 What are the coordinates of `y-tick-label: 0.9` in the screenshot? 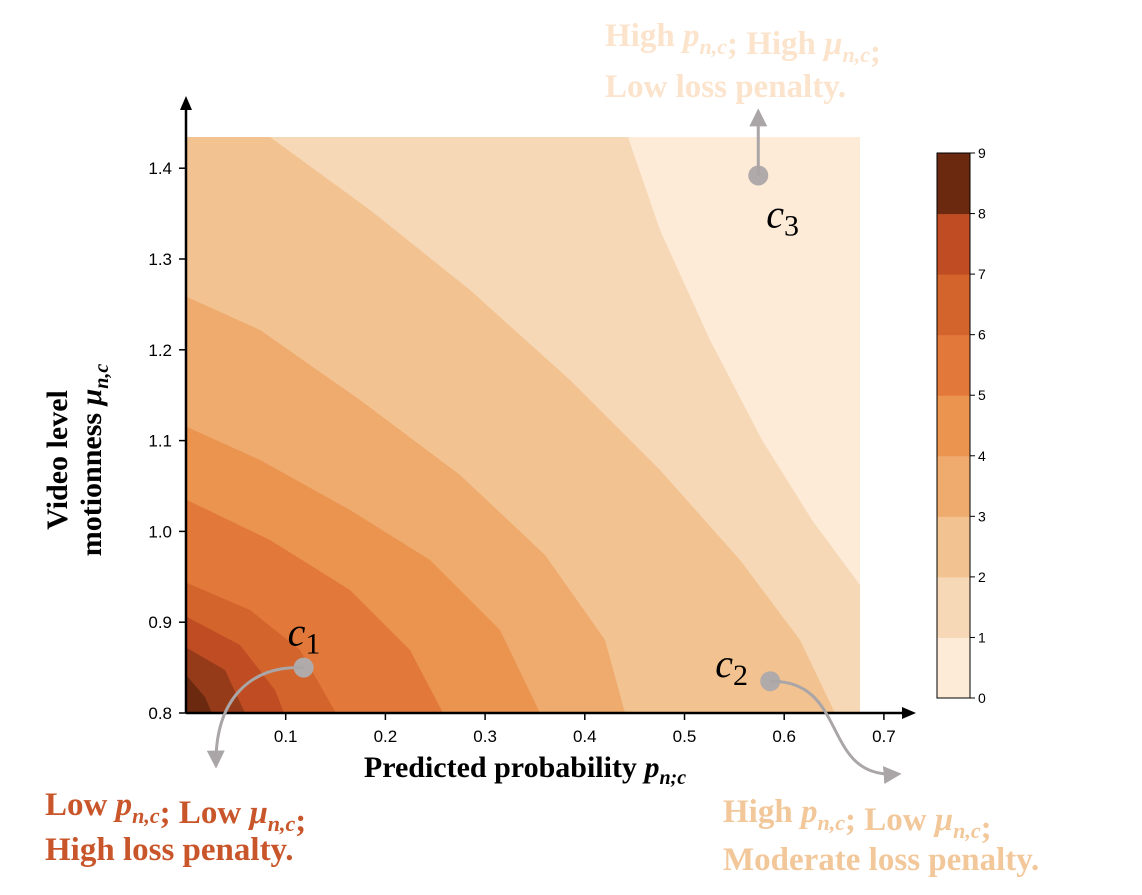 It's located at (160, 622).